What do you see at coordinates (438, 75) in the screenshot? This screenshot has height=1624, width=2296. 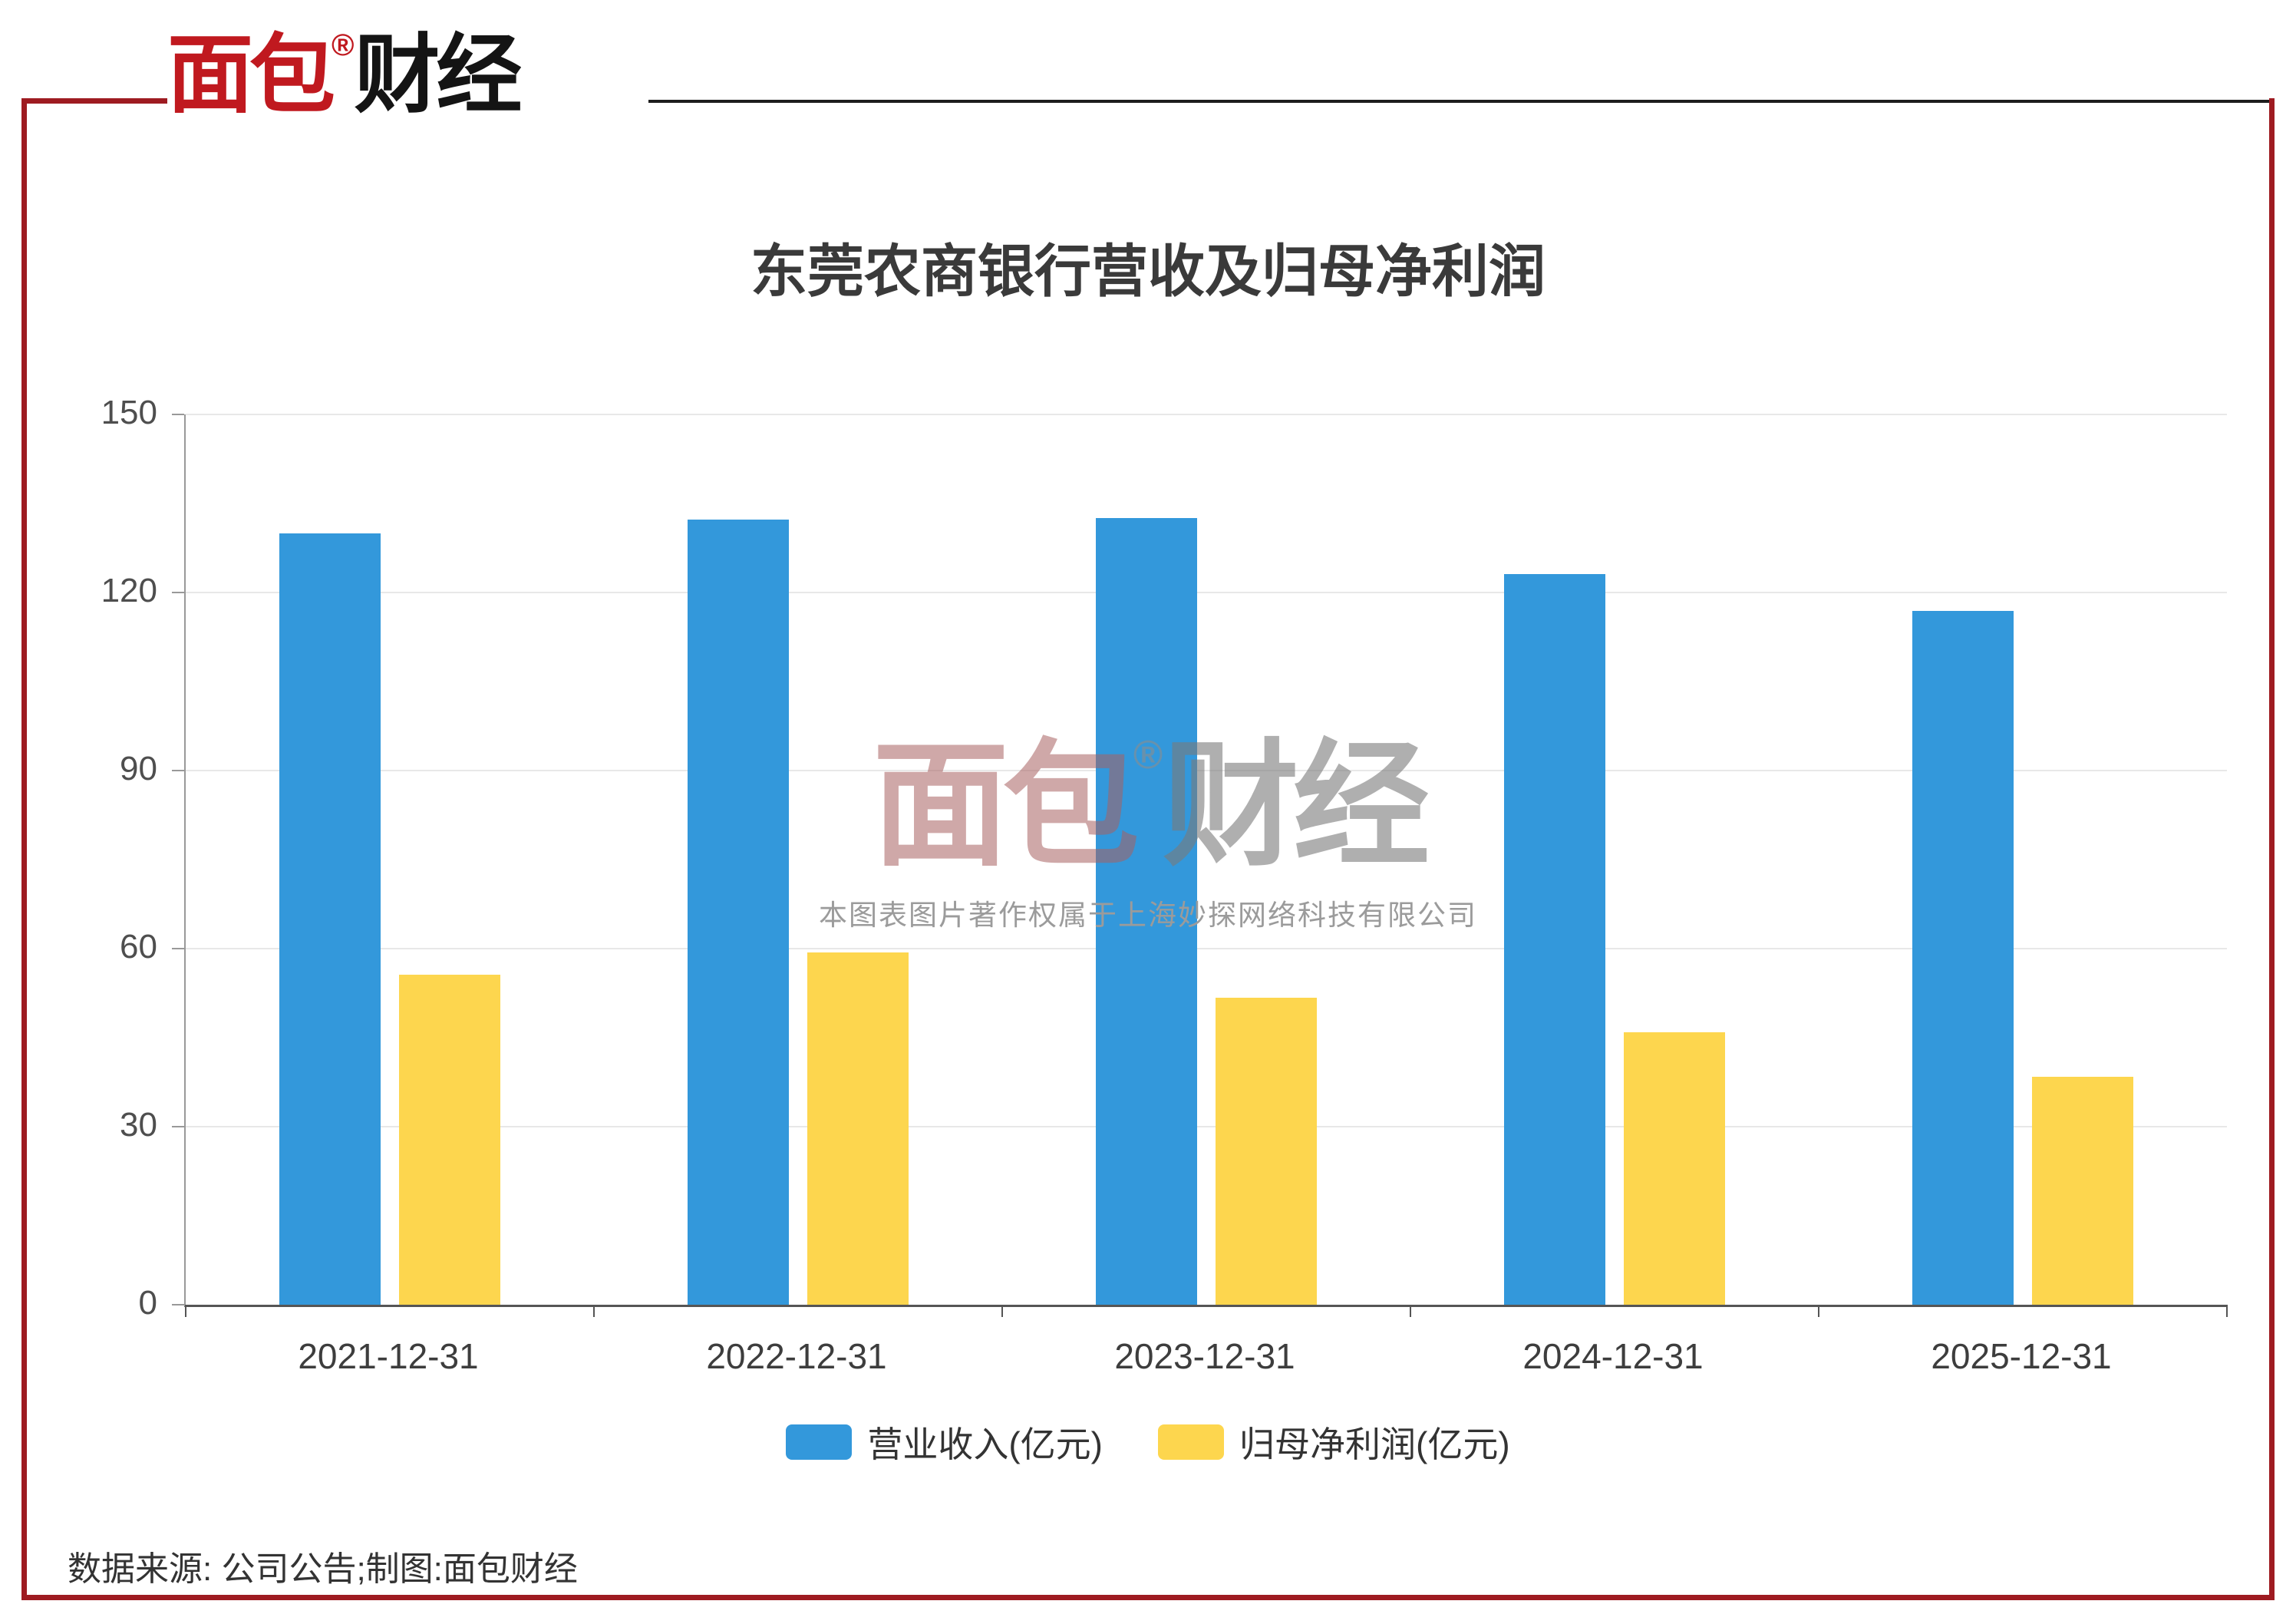 I see `brand-logo-black-text: 财经` at bounding box center [438, 75].